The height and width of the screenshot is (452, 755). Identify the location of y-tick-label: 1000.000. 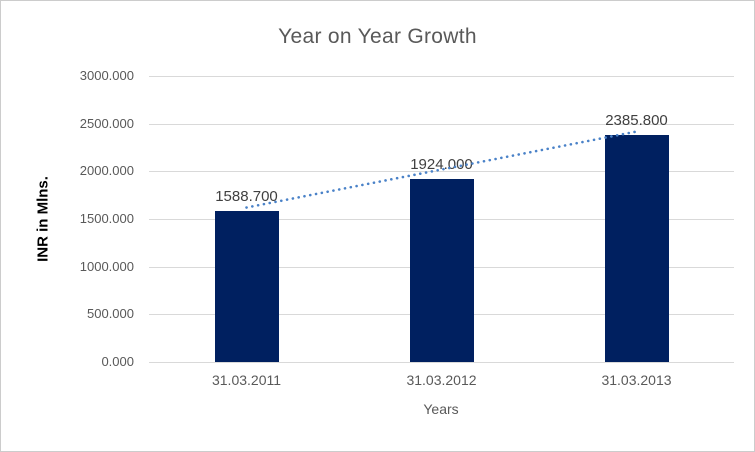
(106, 266).